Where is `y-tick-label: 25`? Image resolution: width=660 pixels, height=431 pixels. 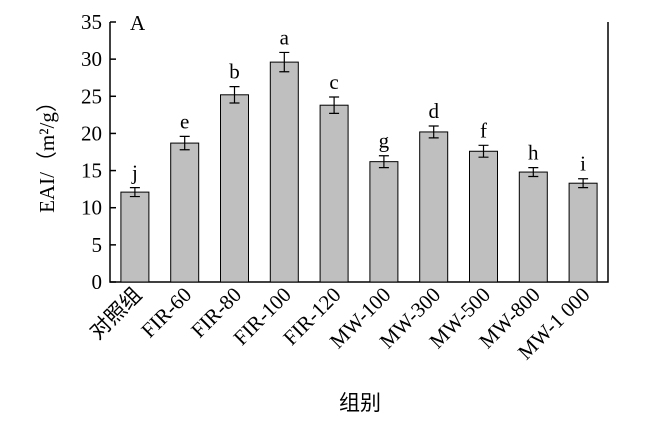
y-tick-label: 25 is located at coordinates (91, 96).